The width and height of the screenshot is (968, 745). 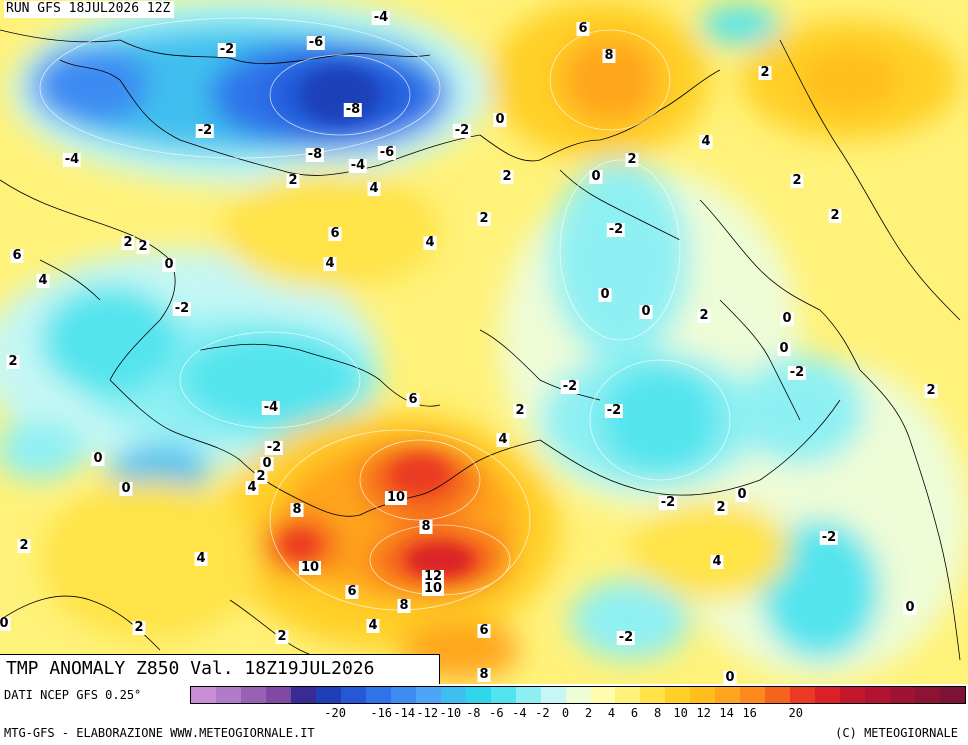 What do you see at coordinates (335, 713) in the screenshot?
I see `color-scale-tick: -20` at bounding box center [335, 713].